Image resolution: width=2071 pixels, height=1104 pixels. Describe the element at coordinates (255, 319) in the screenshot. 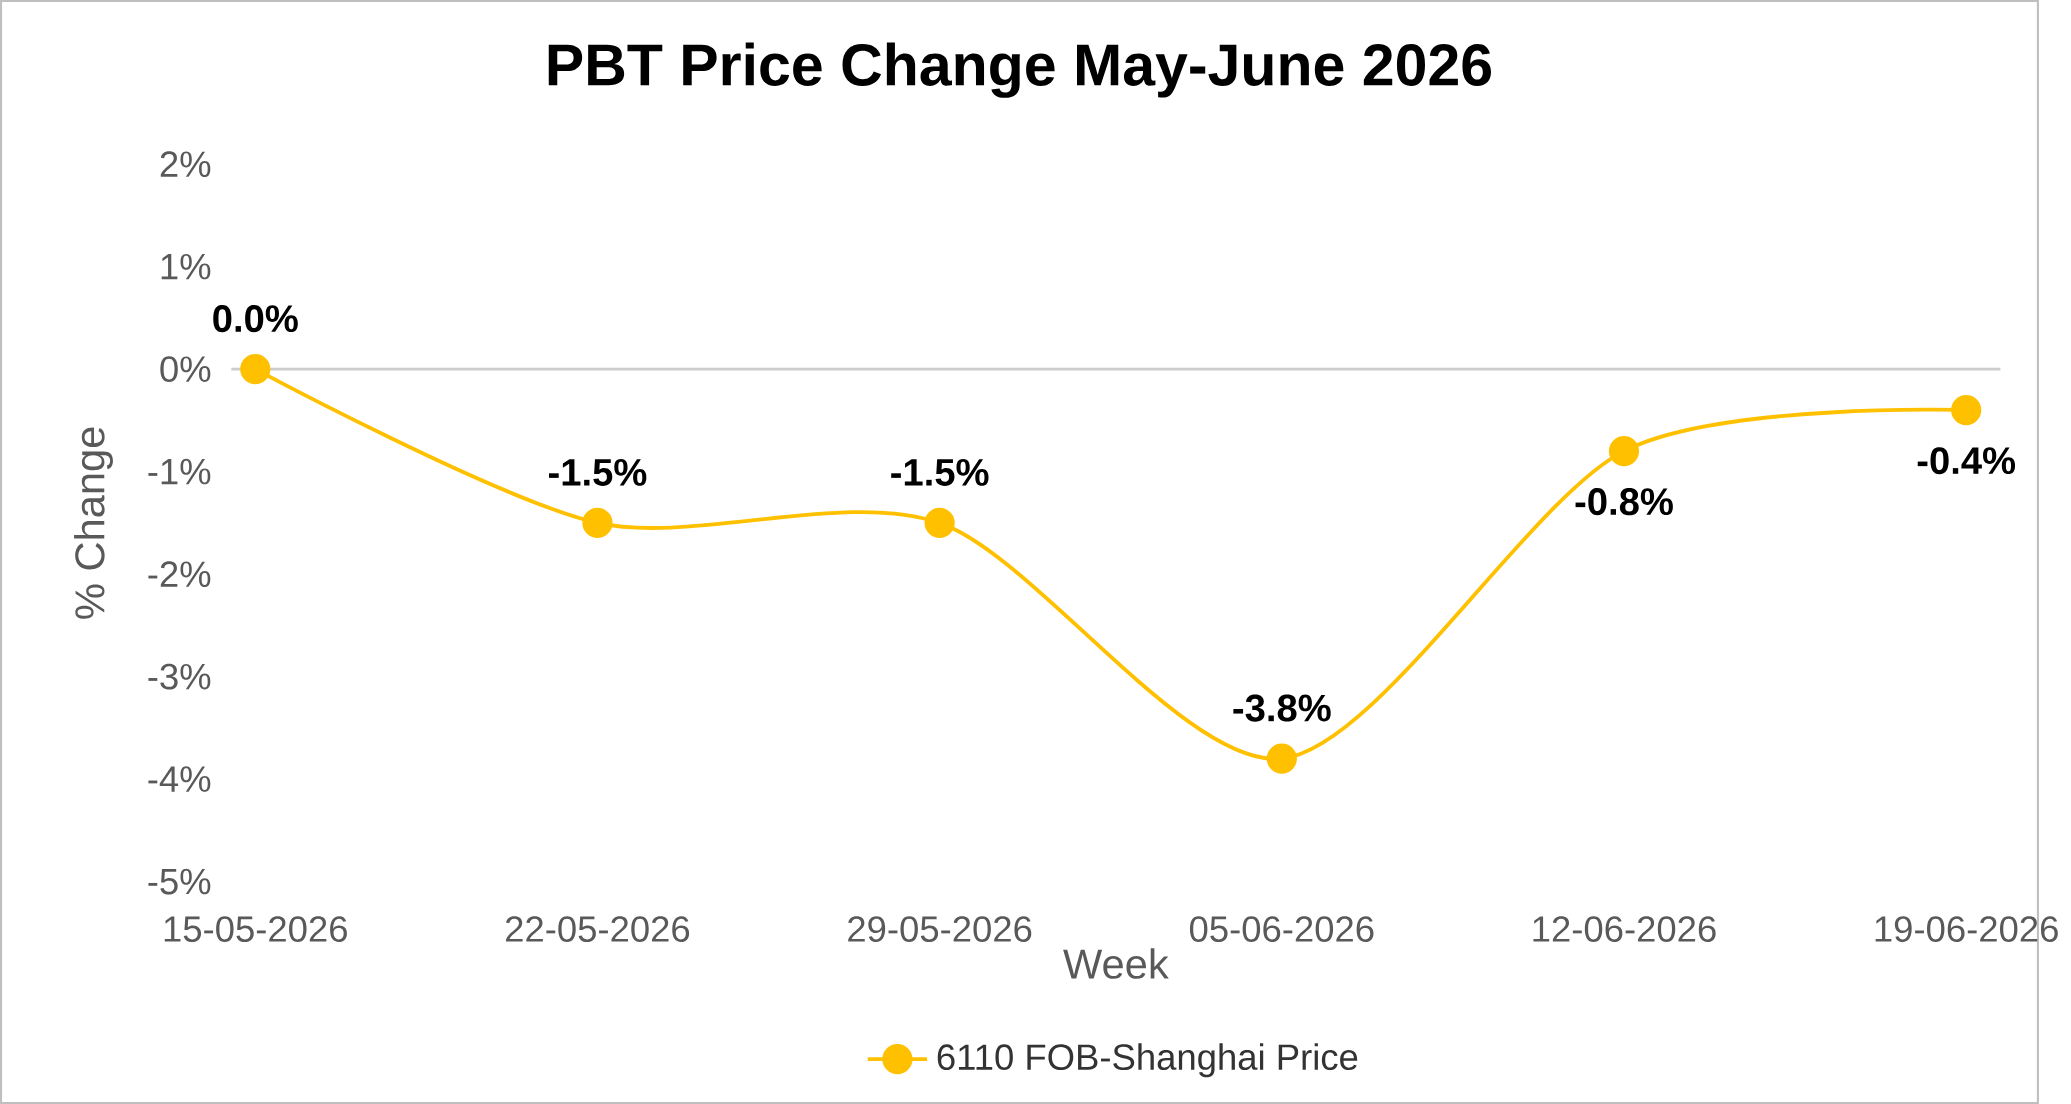

I see `data-label: 0.0%` at that location.